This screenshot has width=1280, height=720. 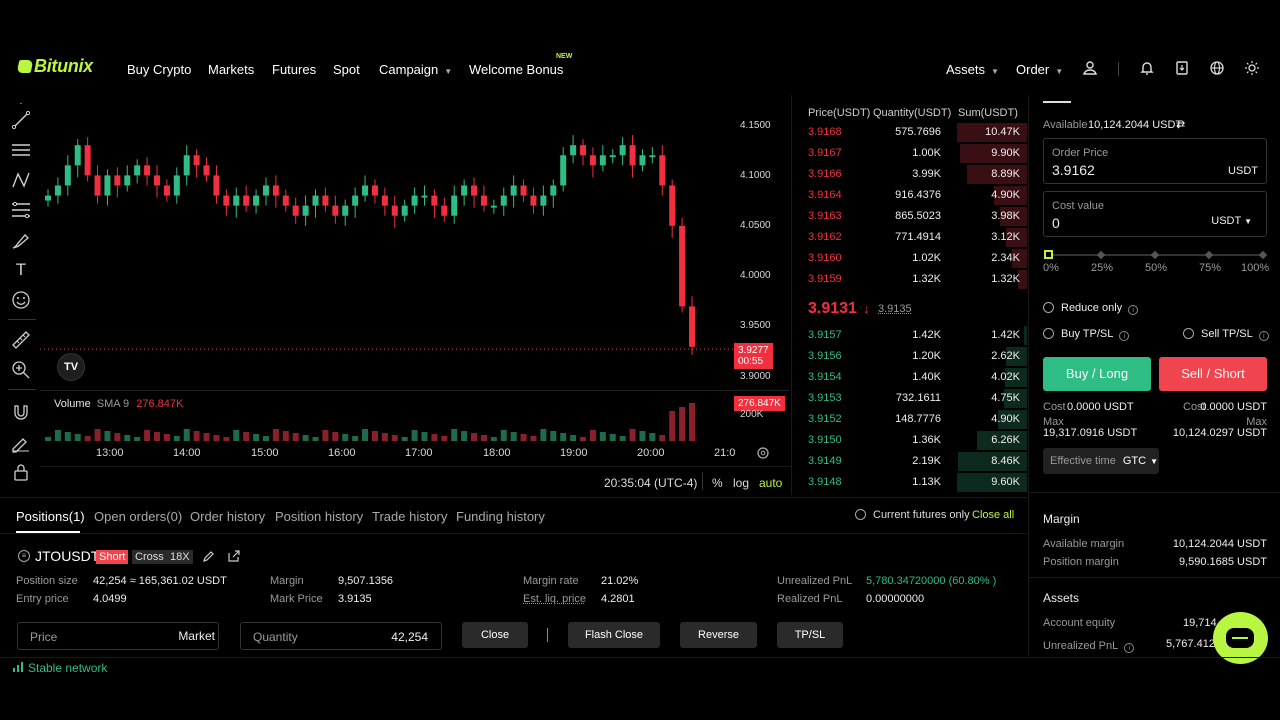 What do you see at coordinates (208, 556) in the screenshot?
I see `edit-icon` at bounding box center [208, 556].